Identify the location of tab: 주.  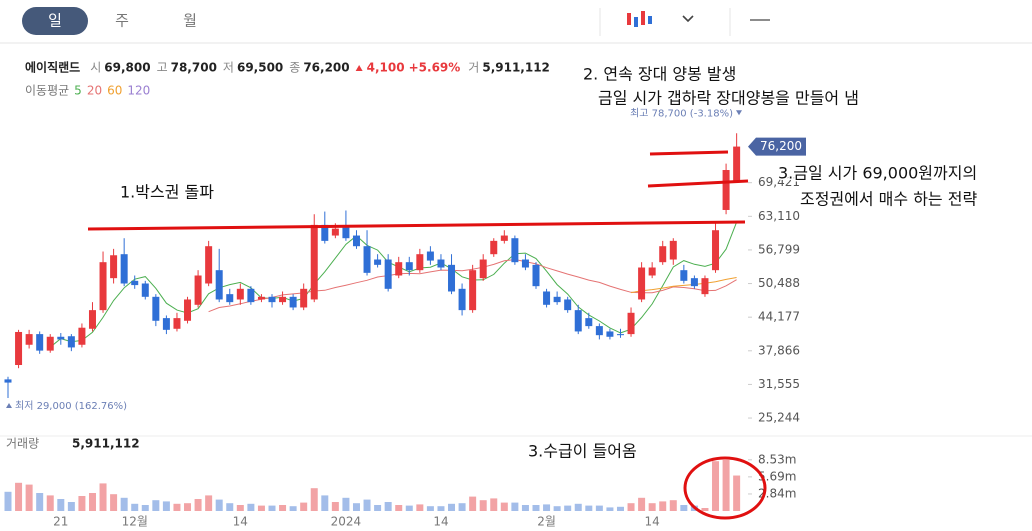
(122, 21).